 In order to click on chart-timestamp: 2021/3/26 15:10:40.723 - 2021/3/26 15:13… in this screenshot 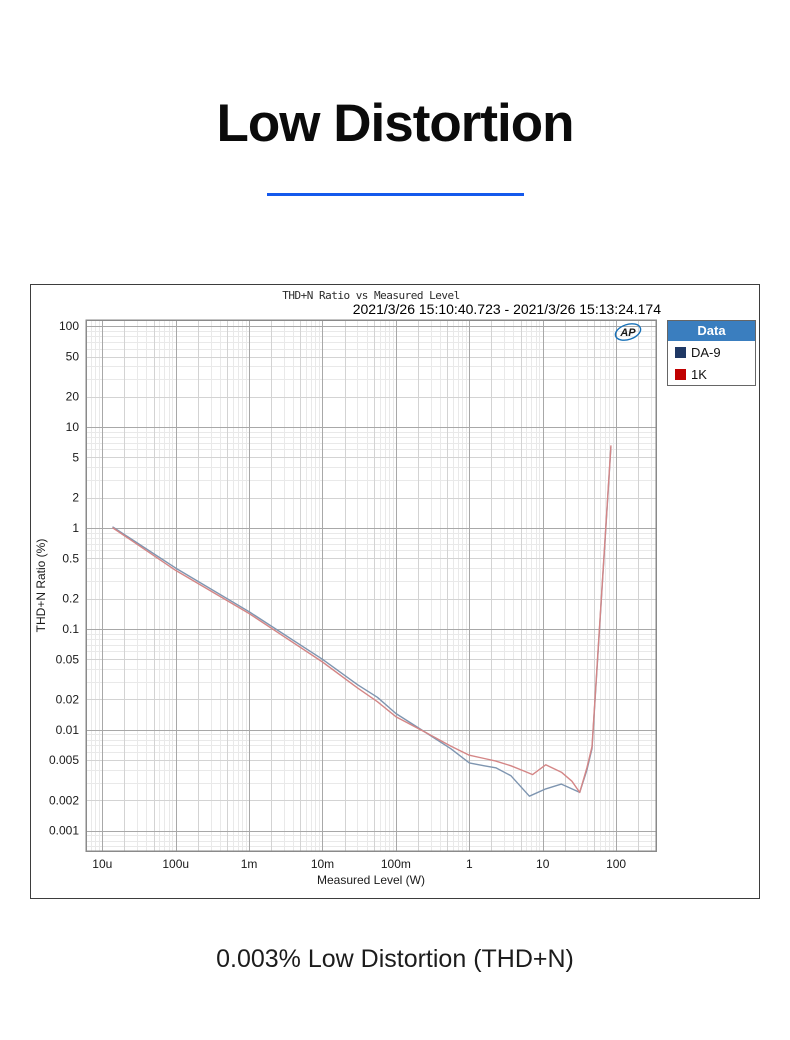, I will do `click(506, 308)`.